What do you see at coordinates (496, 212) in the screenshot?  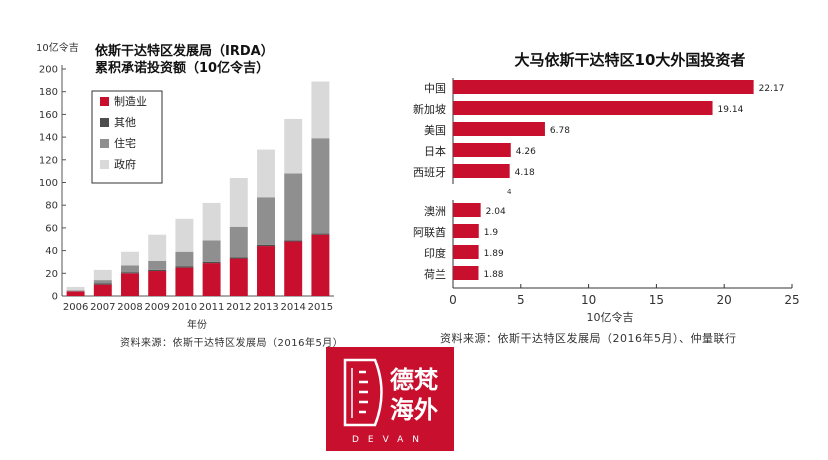 I see `right-value-label: 2.04` at bounding box center [496, 212].